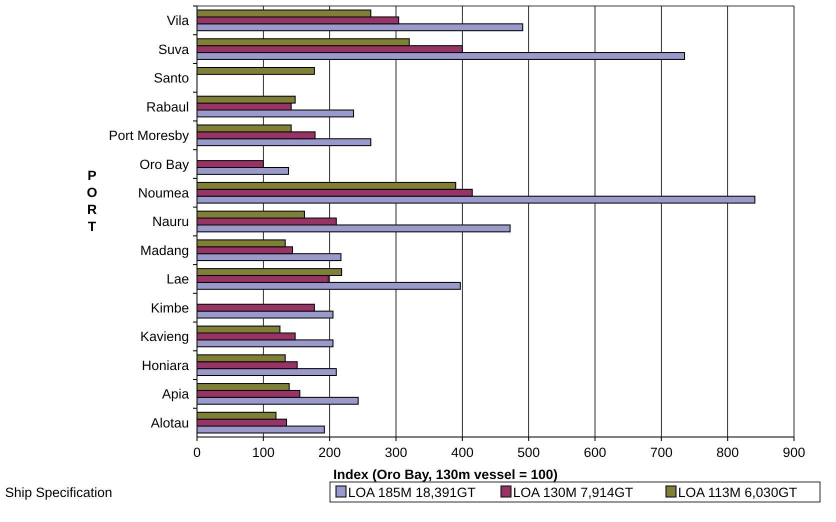 This screenshot has width=836, height=522. I want to click on y-tick-label: Oro Bay, so click(164, 164).